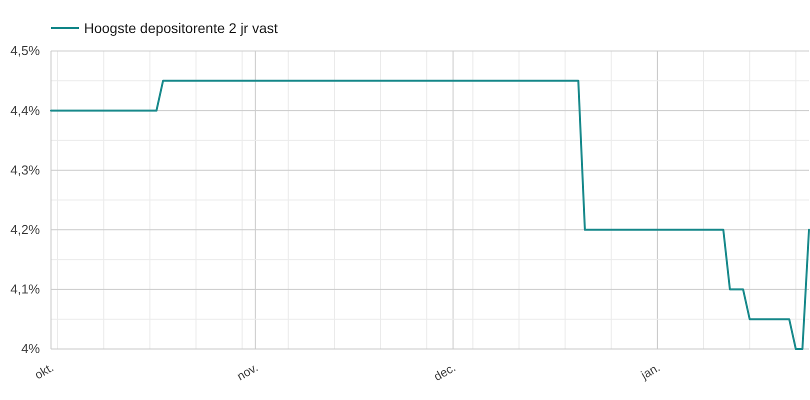  I want to click on y-tick-label: 4%, so click(30, 348).